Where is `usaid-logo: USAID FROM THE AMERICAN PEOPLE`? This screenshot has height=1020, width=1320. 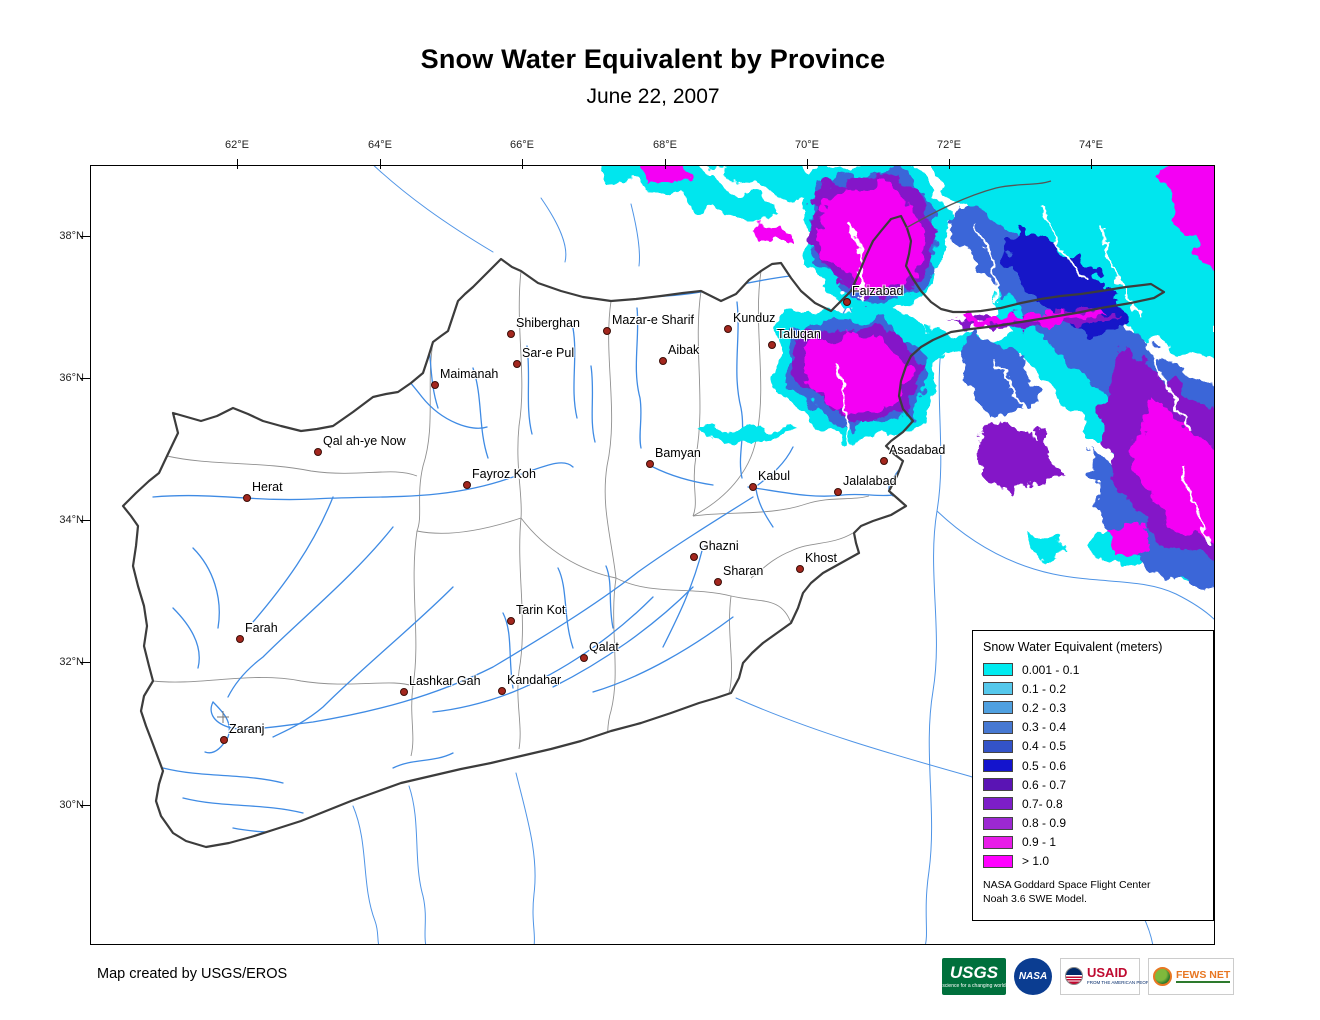 usaid-logo: USAID FROM THE AMERICAN PEOPLE is located at coordinates (1107, 976).